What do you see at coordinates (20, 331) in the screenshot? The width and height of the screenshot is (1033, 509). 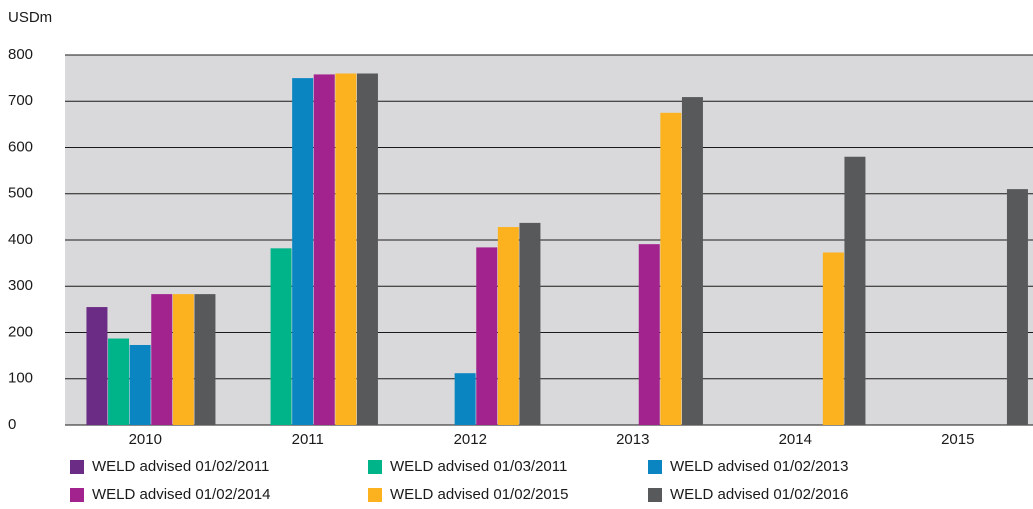 I see `y-tick-label: 200` at bounding box center [20, 331].